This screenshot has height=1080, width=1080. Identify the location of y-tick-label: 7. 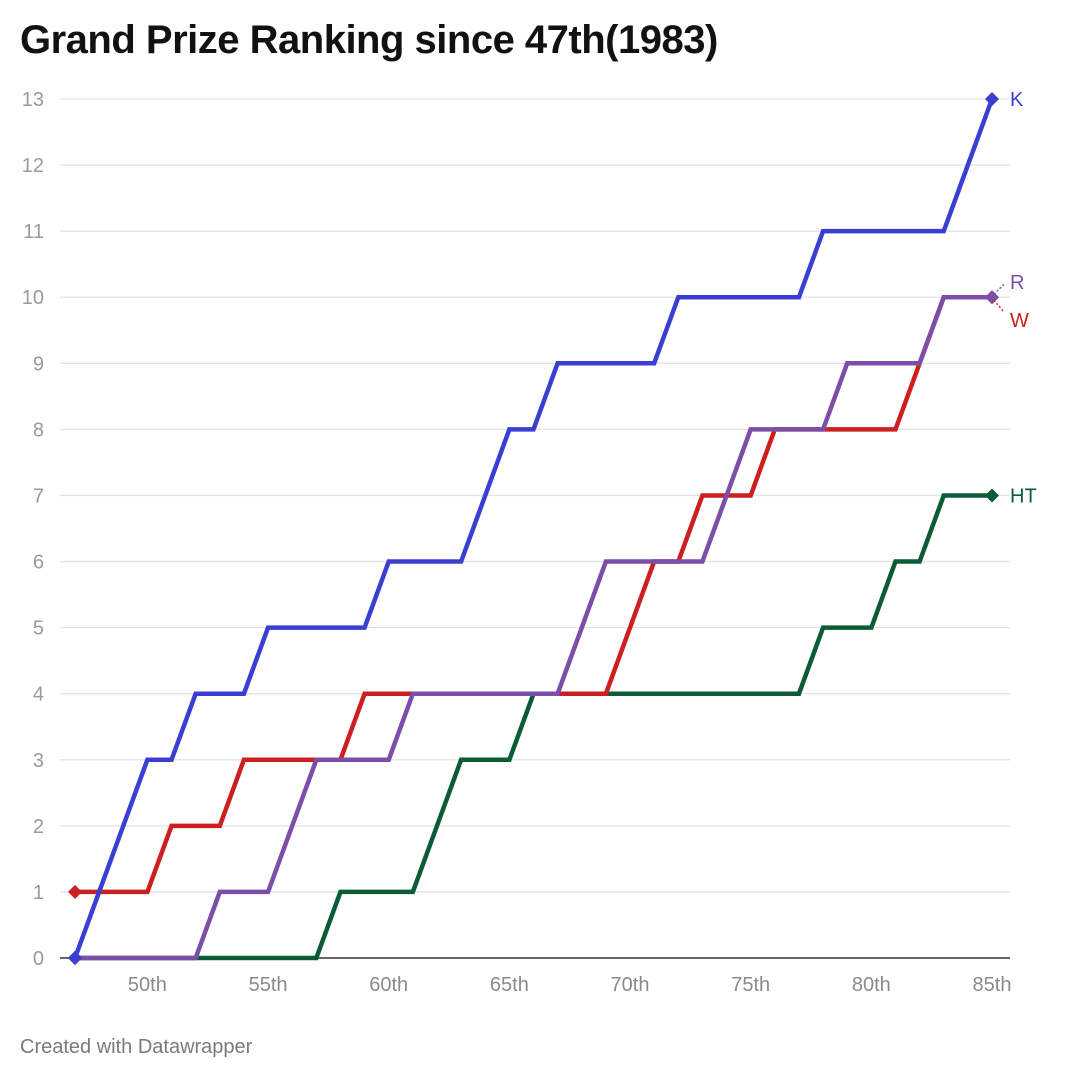
(38, 496).